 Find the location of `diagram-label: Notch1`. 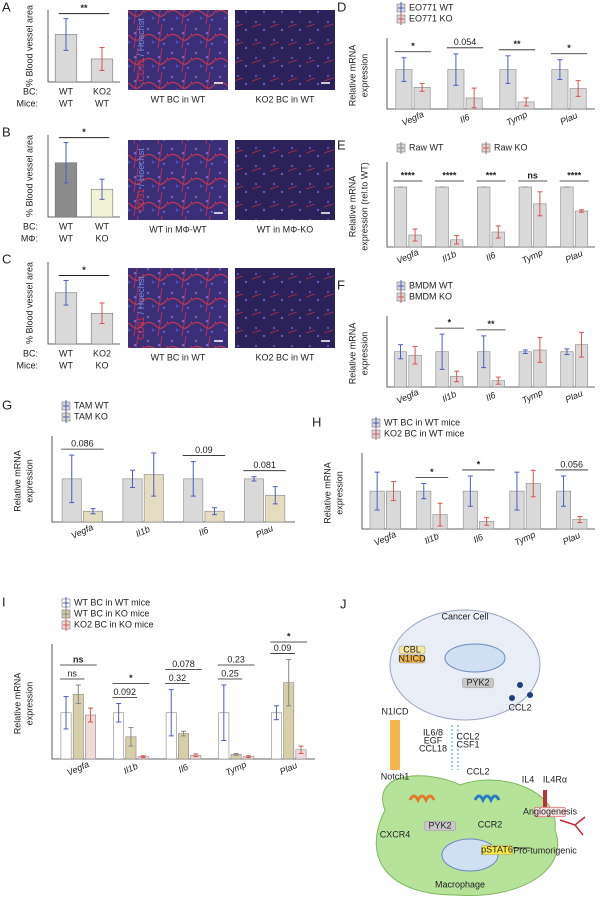

diagram-label: Notch1 is located at coordinates (395, 776).